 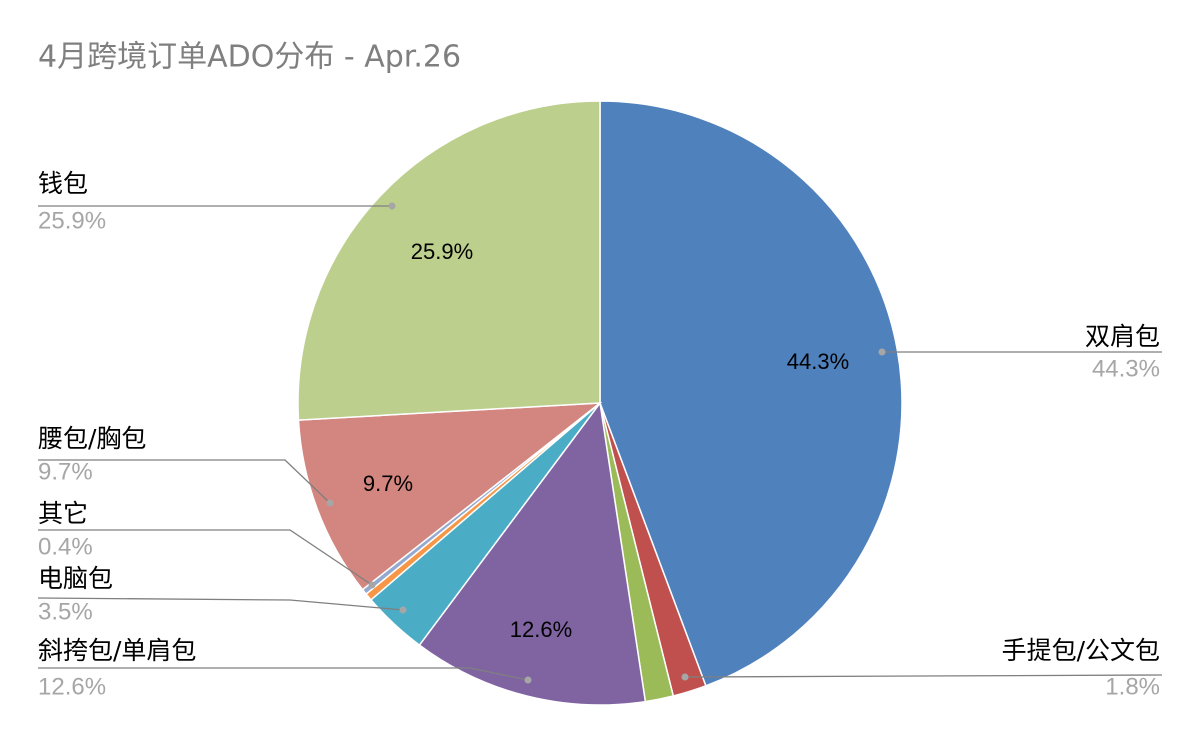 What do you see at coordinates (1122, 336) in the screenshot?
I see `legend-label: 双肩包` at bounding box center [1122, 336].